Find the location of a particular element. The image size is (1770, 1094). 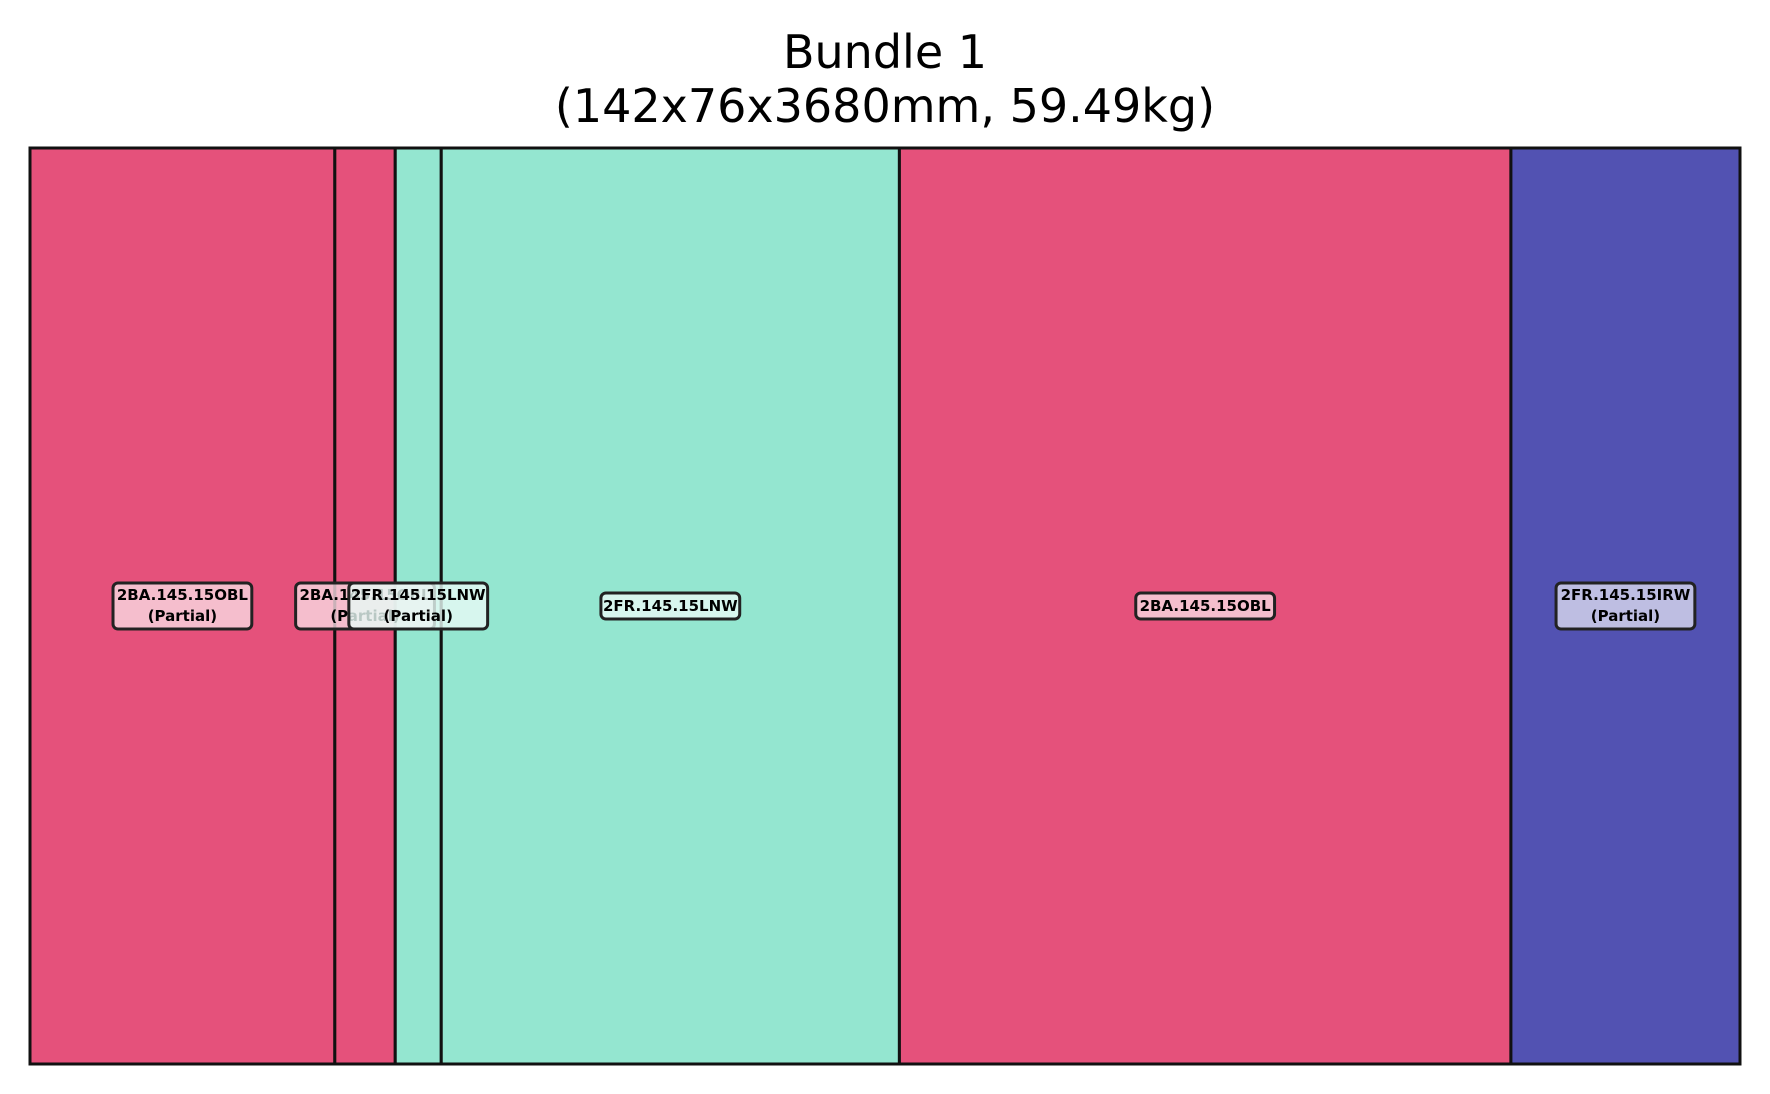

segment-label-1: 2BA.145.15OBL (Partial) is located at coordinates (182, 606).